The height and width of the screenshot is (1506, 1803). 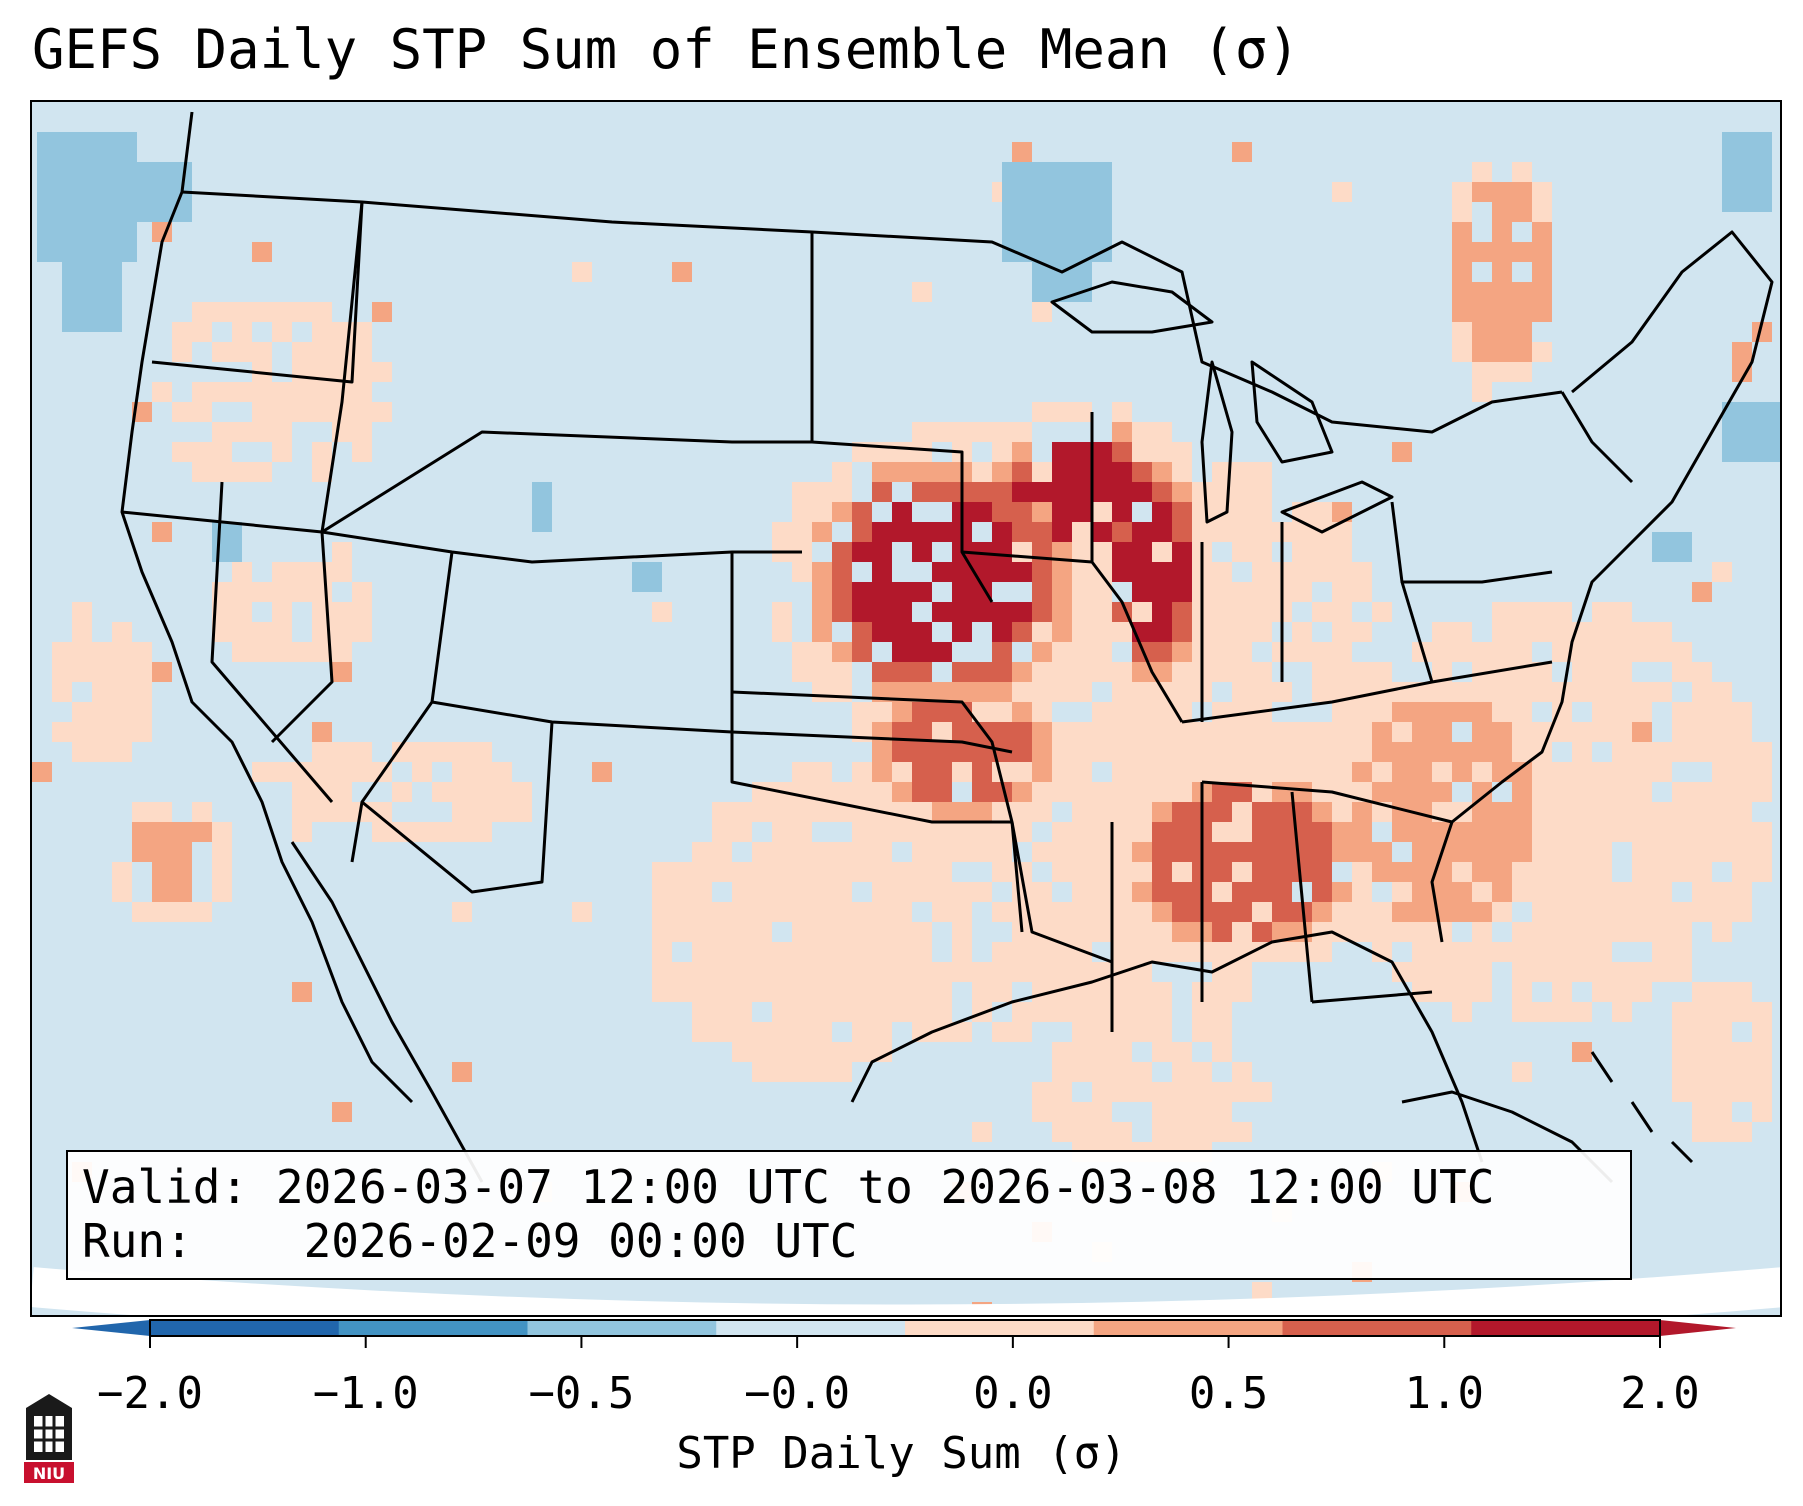 What do you see at coordinates (901, 1453) in the screenshot?
I see `colorbar-label: STP Daily Sum (σ)` at bounding box center [901, 1453].